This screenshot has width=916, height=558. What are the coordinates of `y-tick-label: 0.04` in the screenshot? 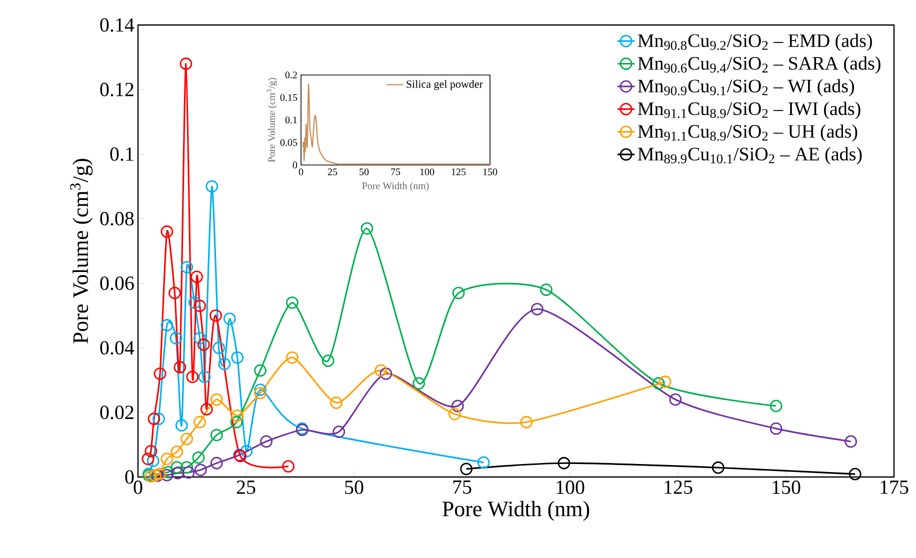 It's located at (117, 348).